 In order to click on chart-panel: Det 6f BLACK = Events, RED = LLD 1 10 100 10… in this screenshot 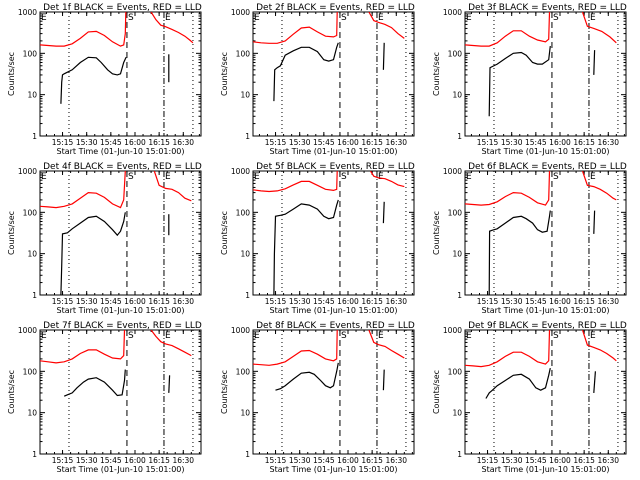, I will do `click(531, 239)`.